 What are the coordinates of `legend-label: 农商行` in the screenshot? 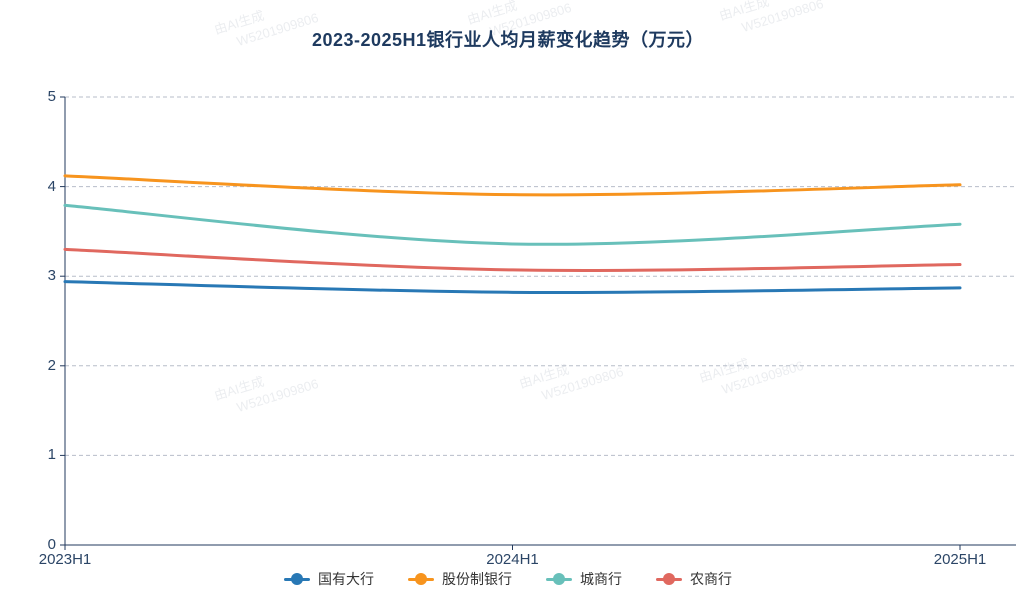 It's located at (711, 579).